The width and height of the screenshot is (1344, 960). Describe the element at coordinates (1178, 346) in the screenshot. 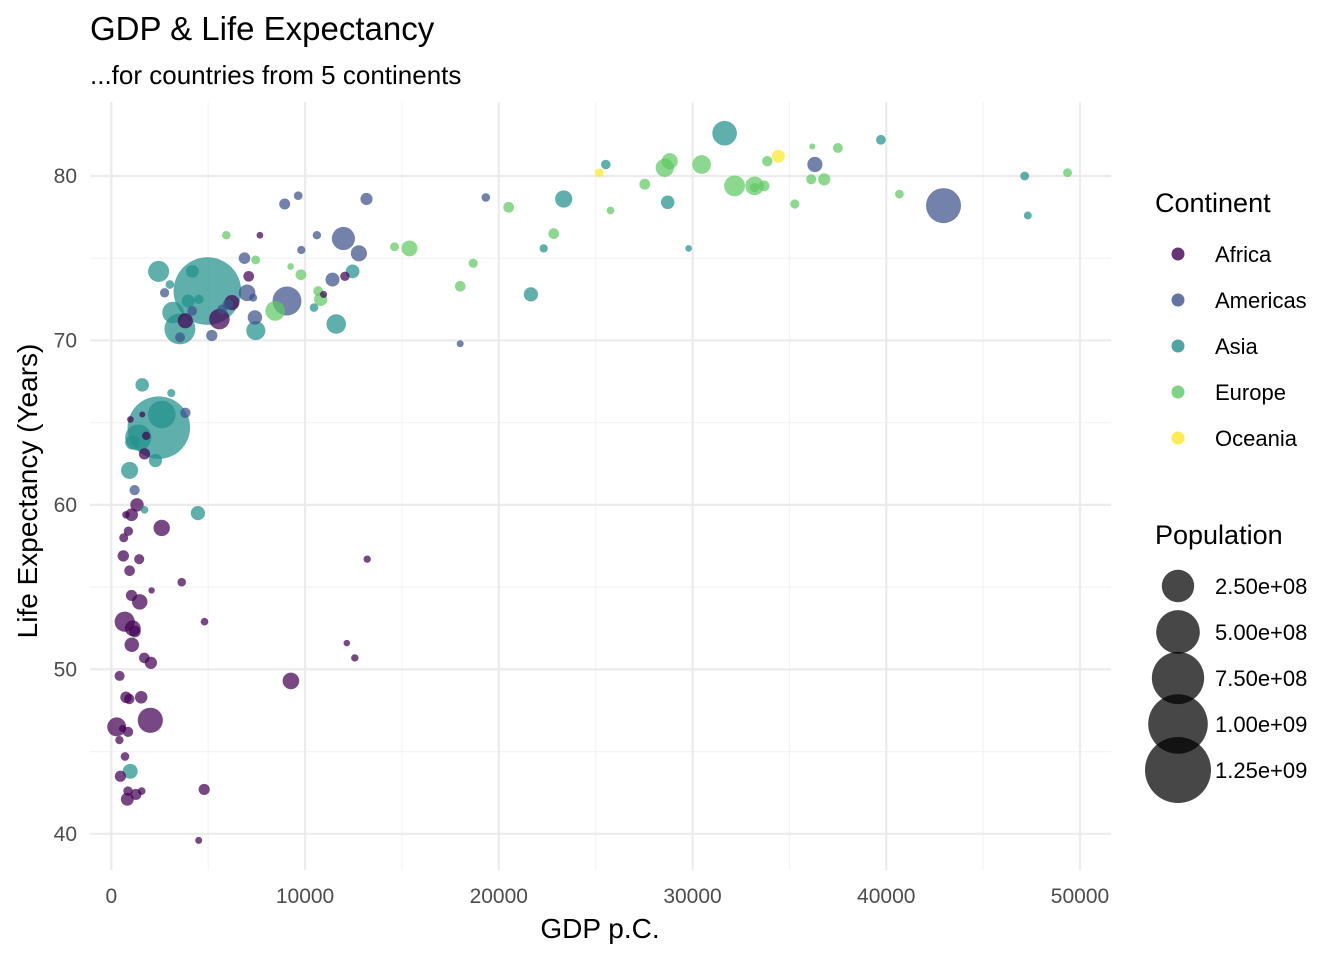

I see `legend-key-asia` at that location.